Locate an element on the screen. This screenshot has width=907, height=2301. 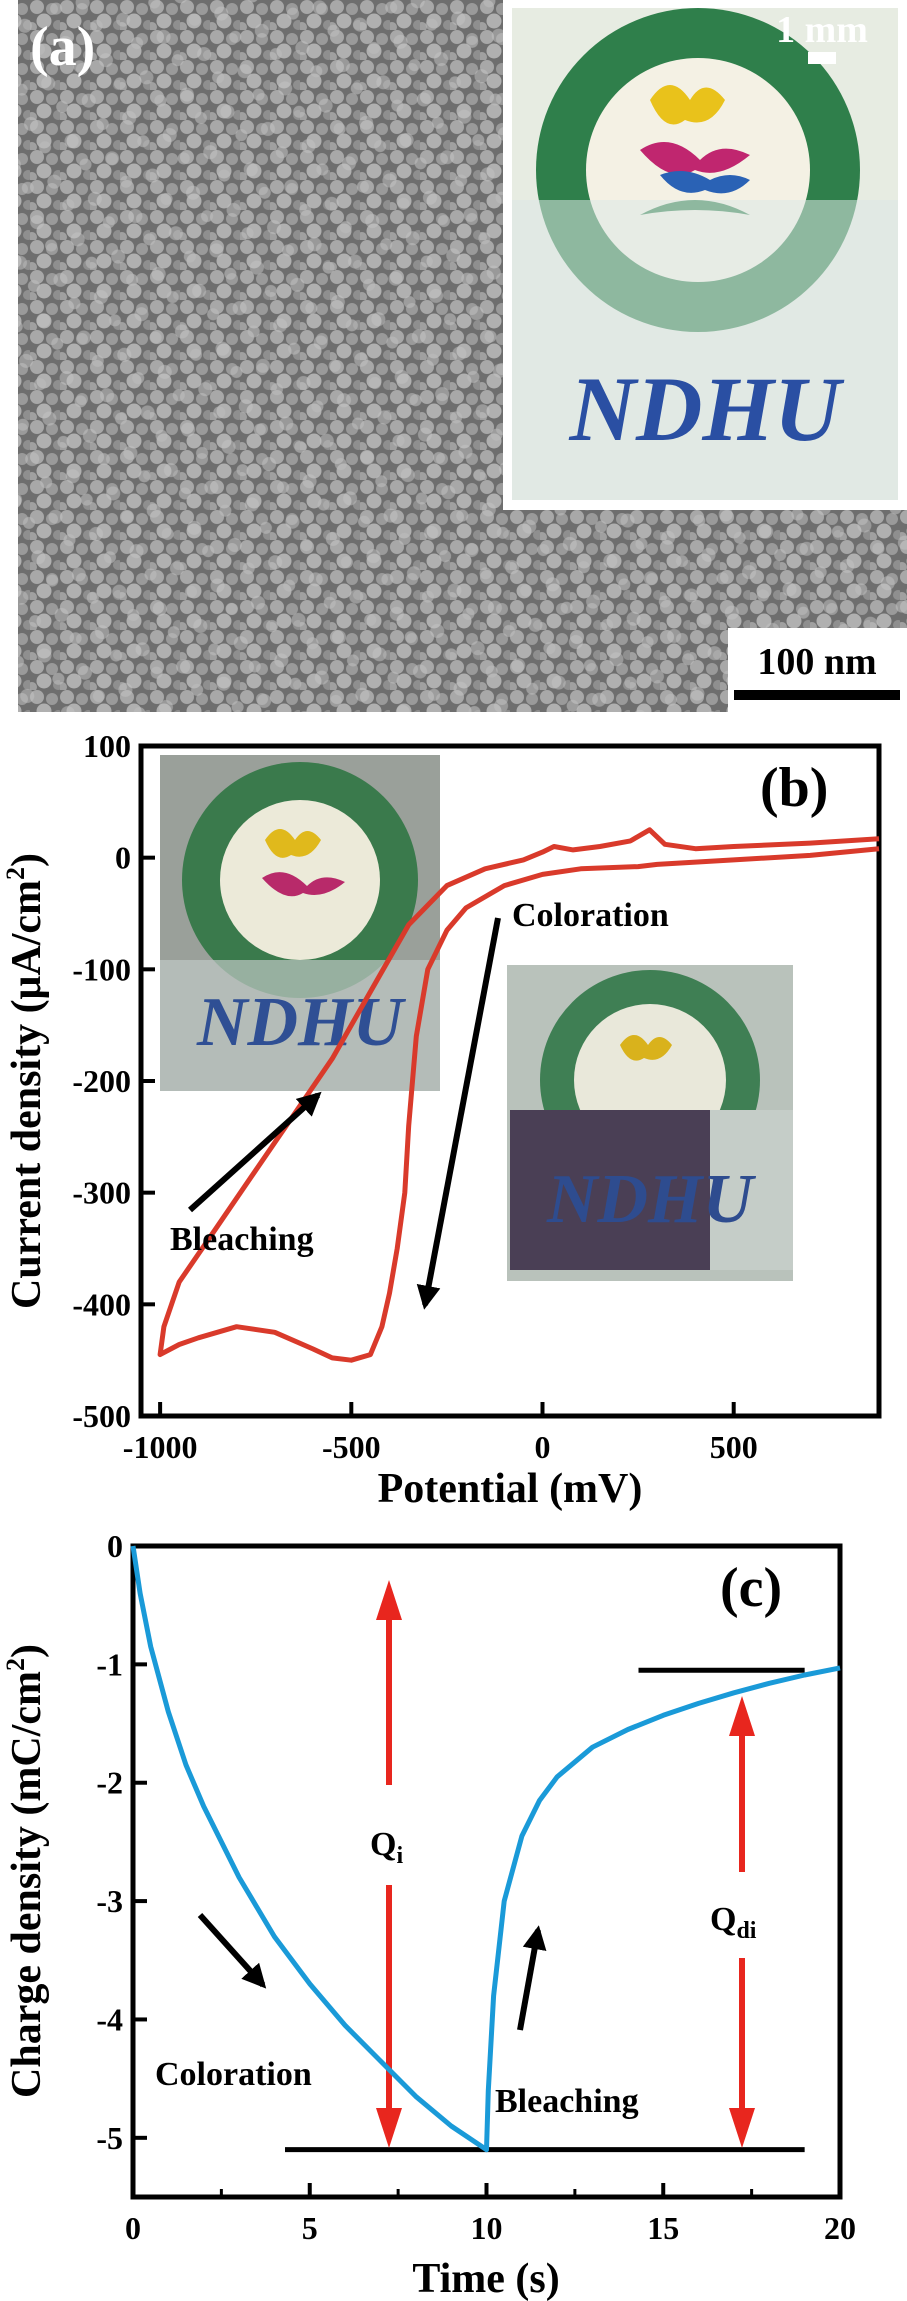
c-yaxis-title: Charge density (mC/cm2) is located at coordinates (25, 1871).